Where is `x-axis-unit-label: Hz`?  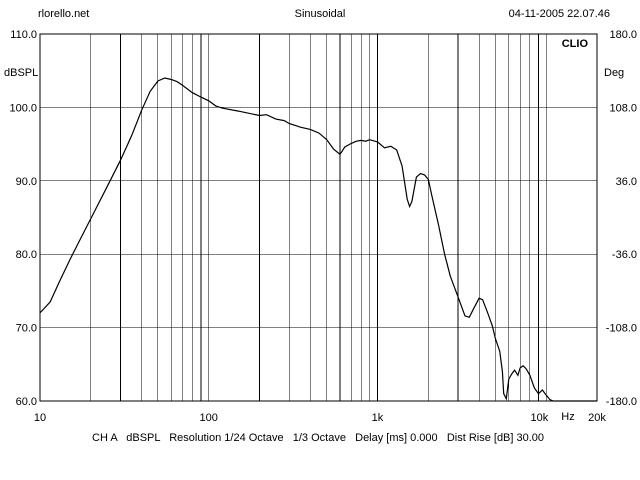 x-axis-unit-label: Hz is located at coordinates (567, 417).